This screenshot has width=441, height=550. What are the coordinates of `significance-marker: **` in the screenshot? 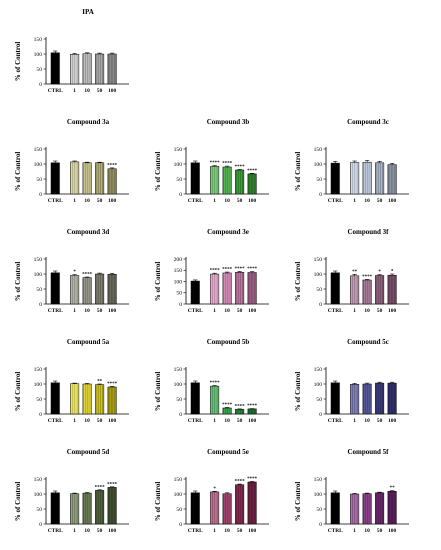 It's located at (393, 488).